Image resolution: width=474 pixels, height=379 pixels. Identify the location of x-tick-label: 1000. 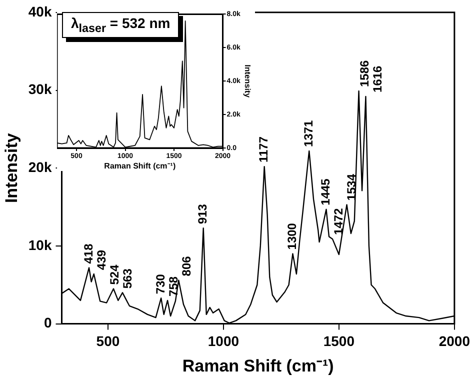
(224, 341).